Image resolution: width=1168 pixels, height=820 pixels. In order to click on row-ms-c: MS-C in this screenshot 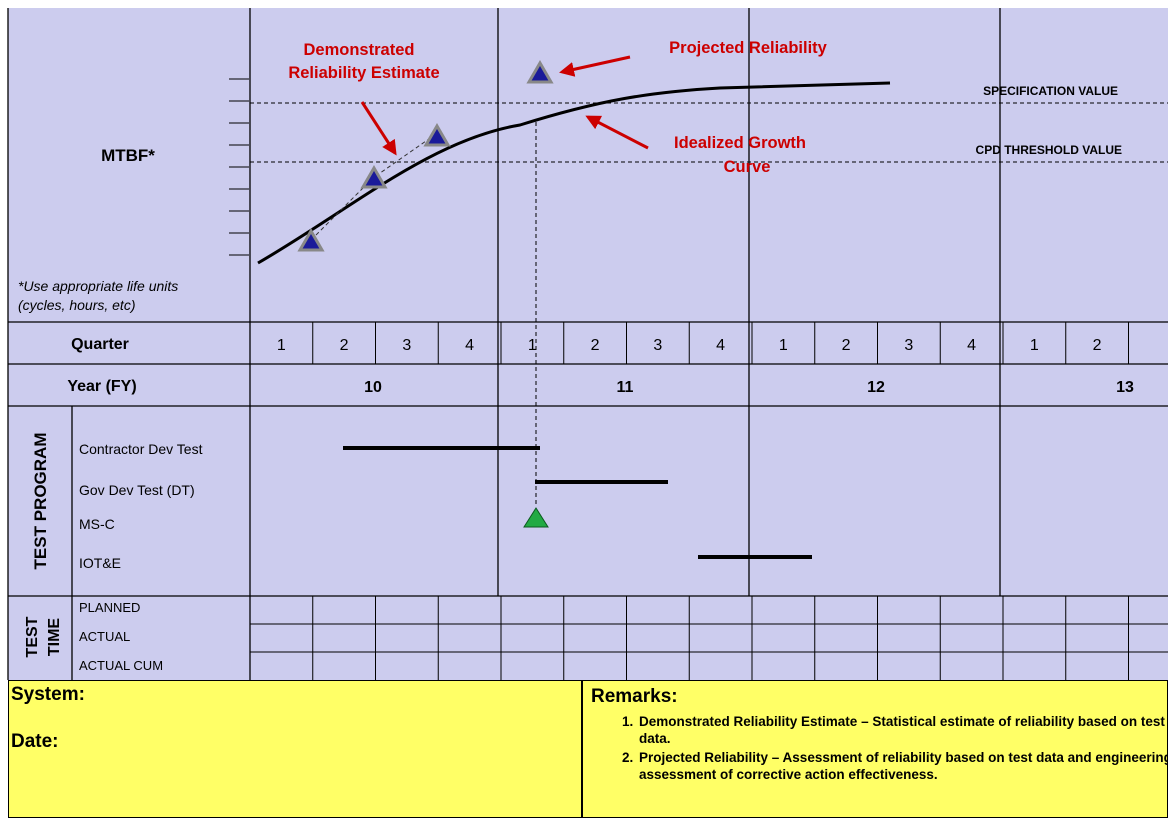, I will do `click(97, 524)`.